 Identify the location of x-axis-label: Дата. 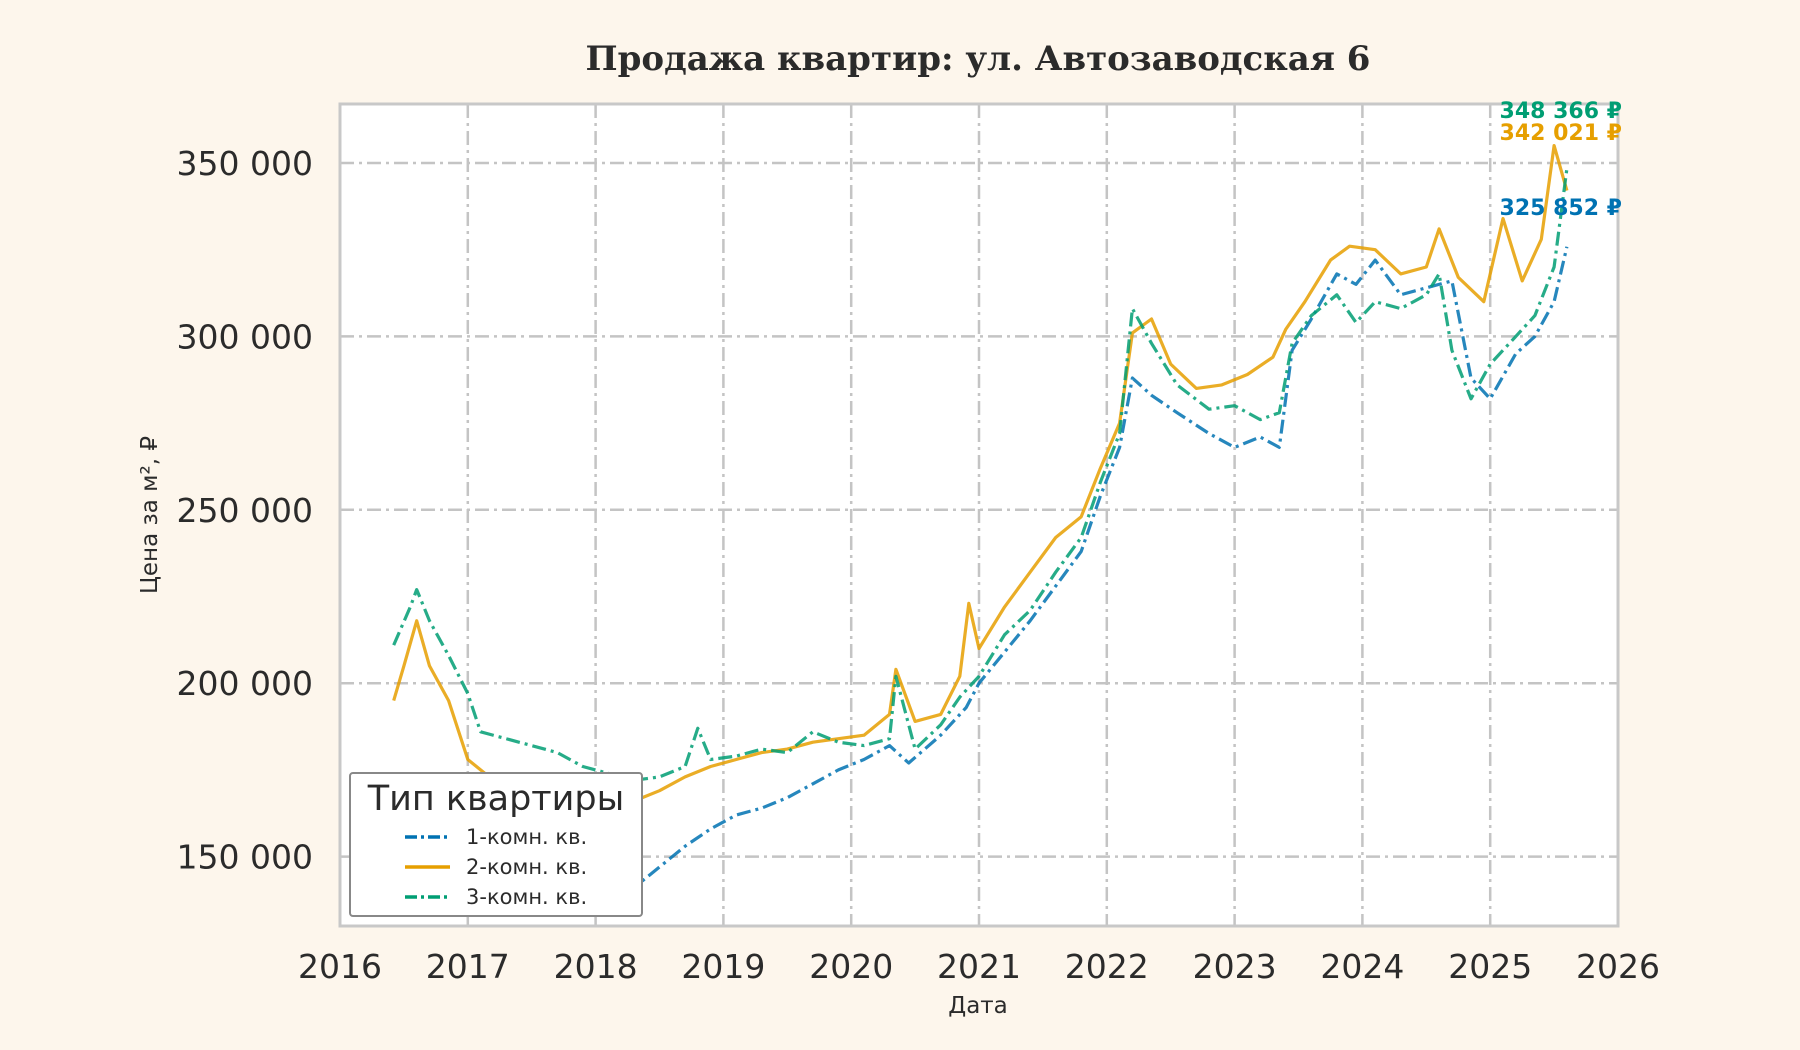
(978, 1006).